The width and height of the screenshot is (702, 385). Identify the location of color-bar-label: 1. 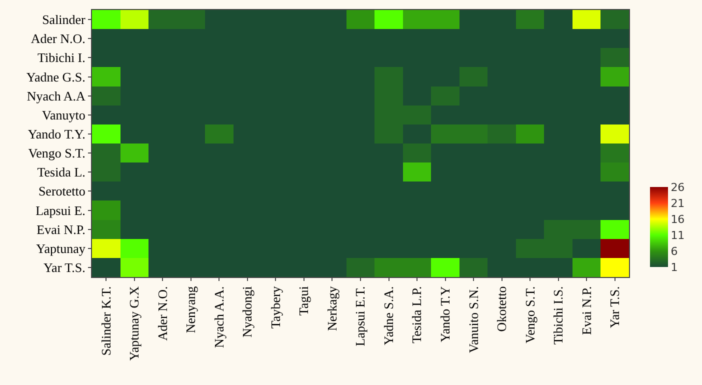
(674, 267).